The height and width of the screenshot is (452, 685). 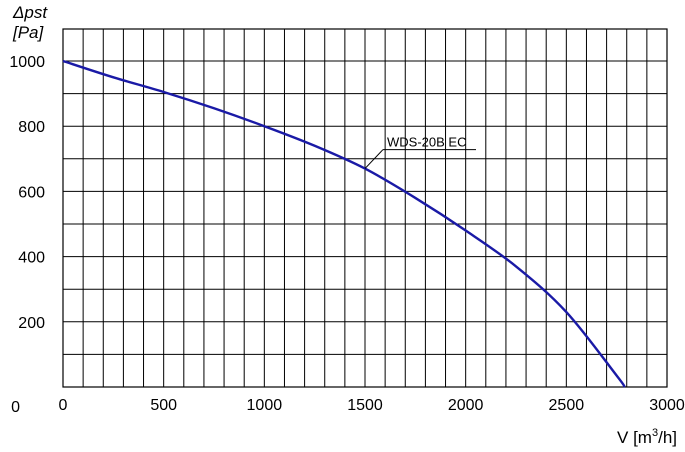 I want to click on x-axis-label: V [m3/h], so click(x=647, y=437).